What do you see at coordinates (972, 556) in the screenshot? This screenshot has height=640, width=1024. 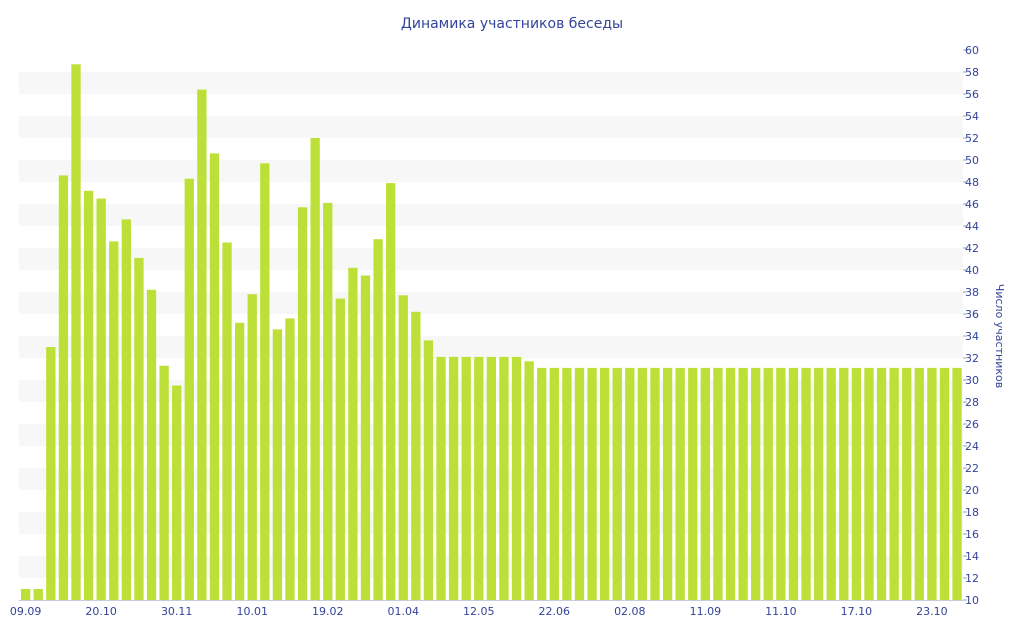 I see `y-tick-label: 14` at bounding box center [972, 556].